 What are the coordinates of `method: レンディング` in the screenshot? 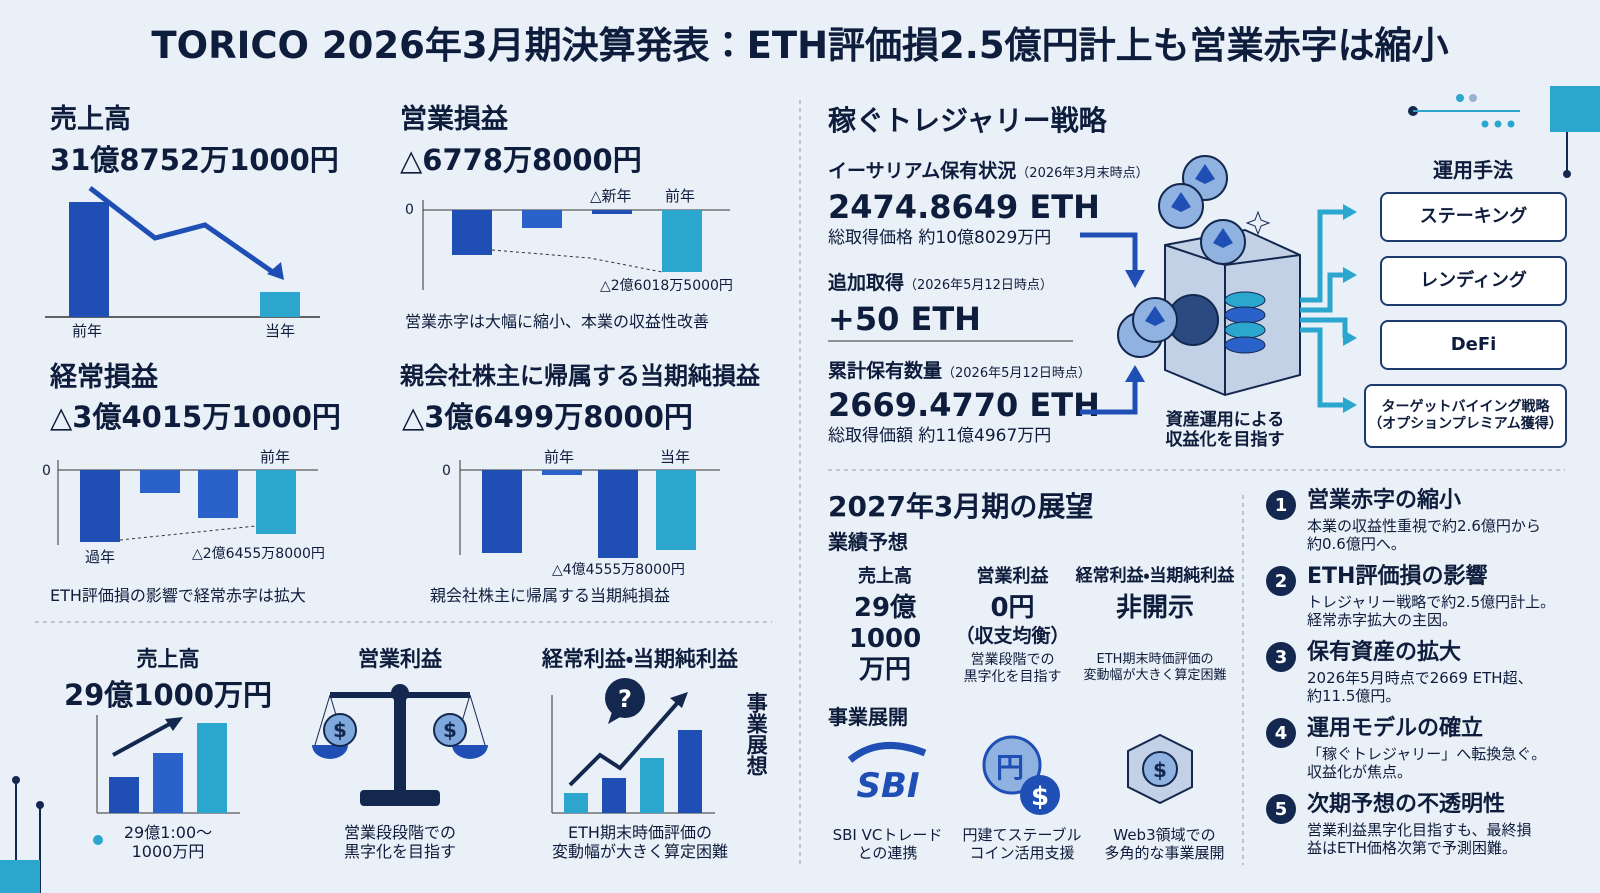 It's located at (1473, 281).